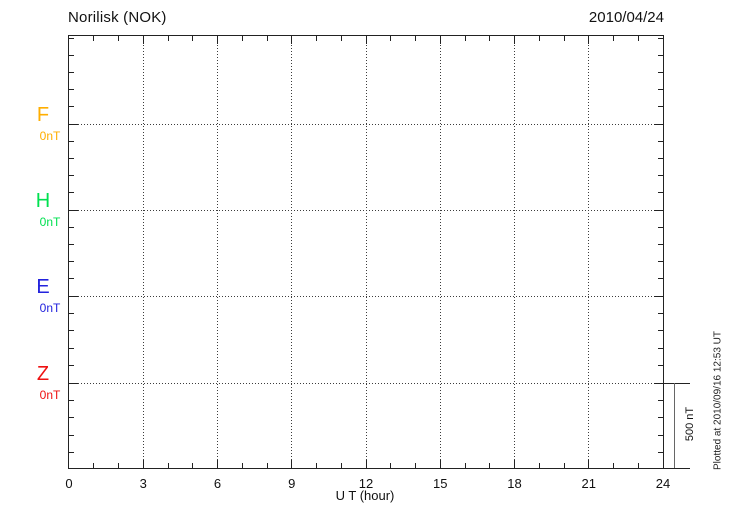 This screenshot has width=730, height=520. What do you see at coordinates (366, 483) in the screenshot?
I see `x-tick-label: 12` at bounding box center [366, 483].